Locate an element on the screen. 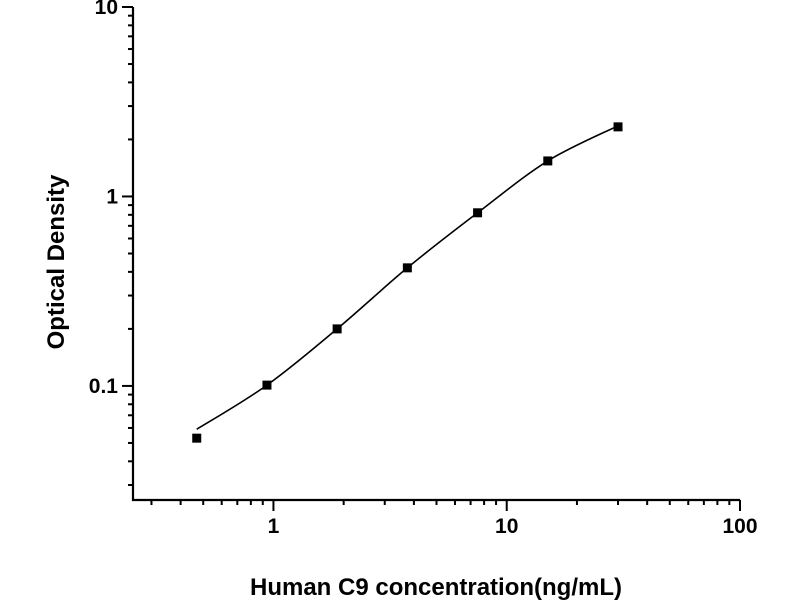 This screenshot has height=600, width=800. x-tick-label: 10 is located at coordinates (506, 526).